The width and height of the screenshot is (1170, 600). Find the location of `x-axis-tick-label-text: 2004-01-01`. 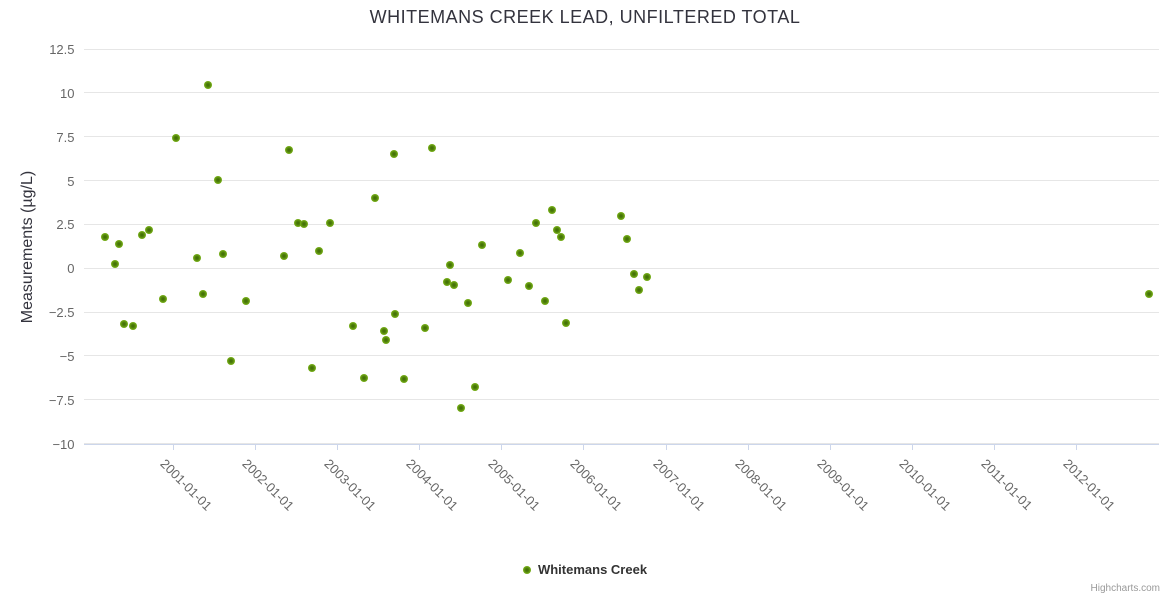

x-axis-tick-label-text: 2004-01-01 is located at coordinates (432, 484).